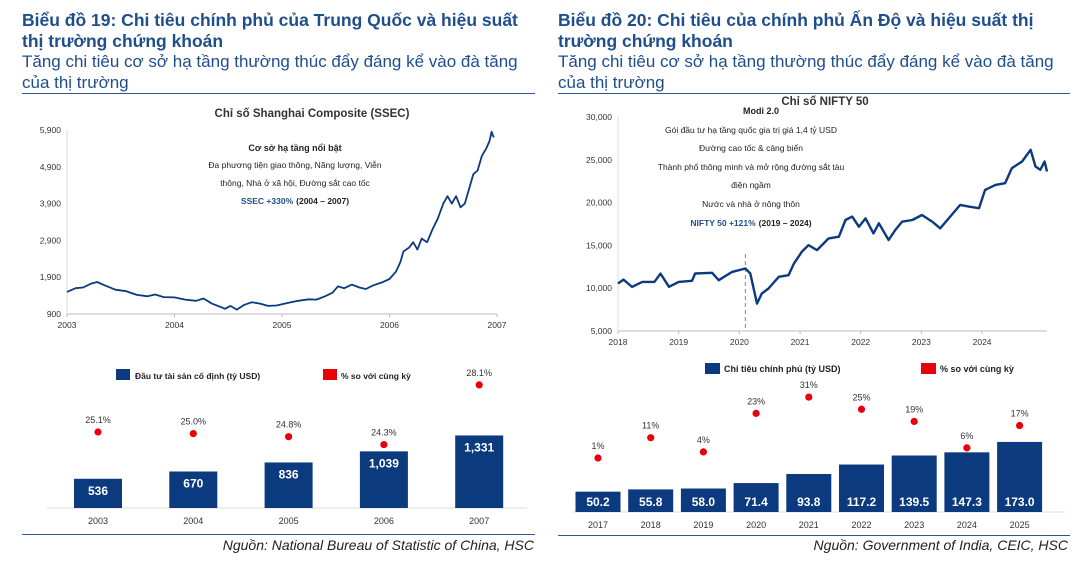 The width and height of the screenshot is (1086, 565). I want to click on ssec-x-tick-label: 2006, so click(389, 325).